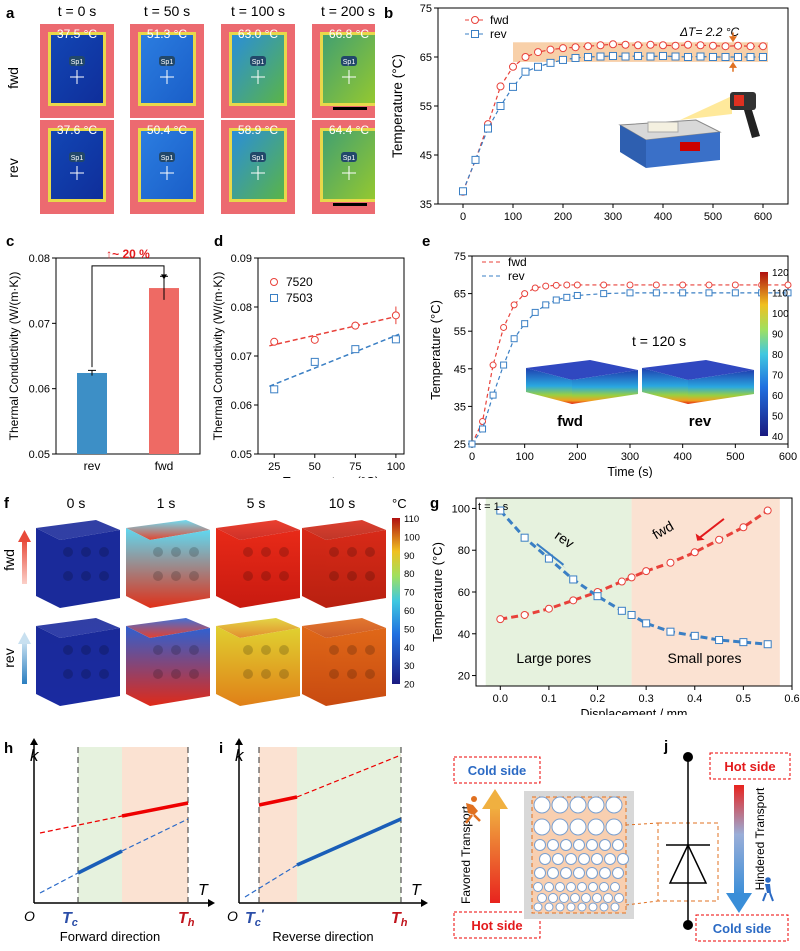 The image size is (800, 951). I want to click on b-line-rev, so click(612, 123).